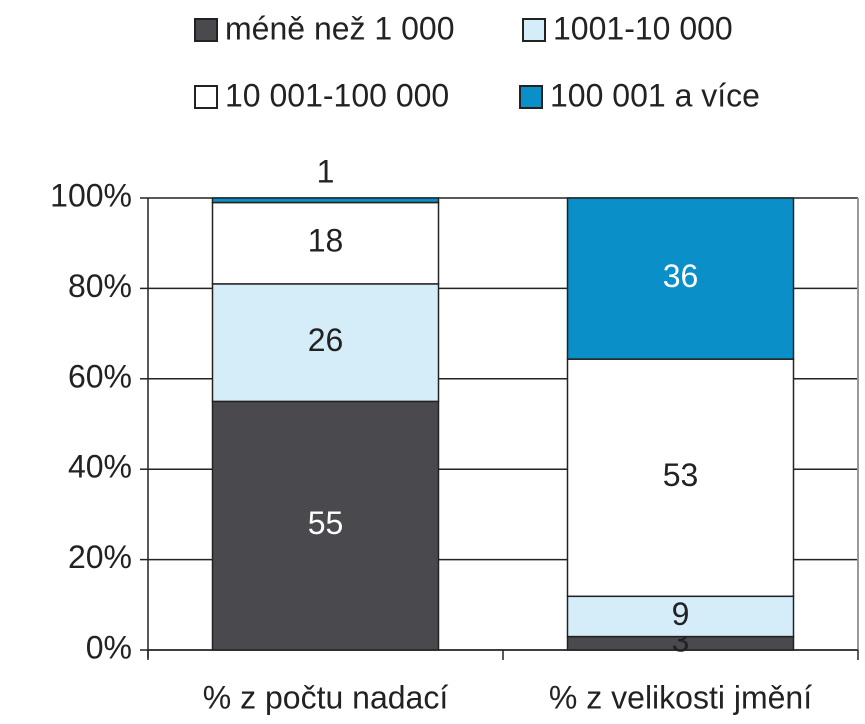 This screenshot has width=865, height=724. What do you see at coordinates (100, 557) in the screenshot?
I see `y-tick-label: 20%` at bounding box center [100, 557].